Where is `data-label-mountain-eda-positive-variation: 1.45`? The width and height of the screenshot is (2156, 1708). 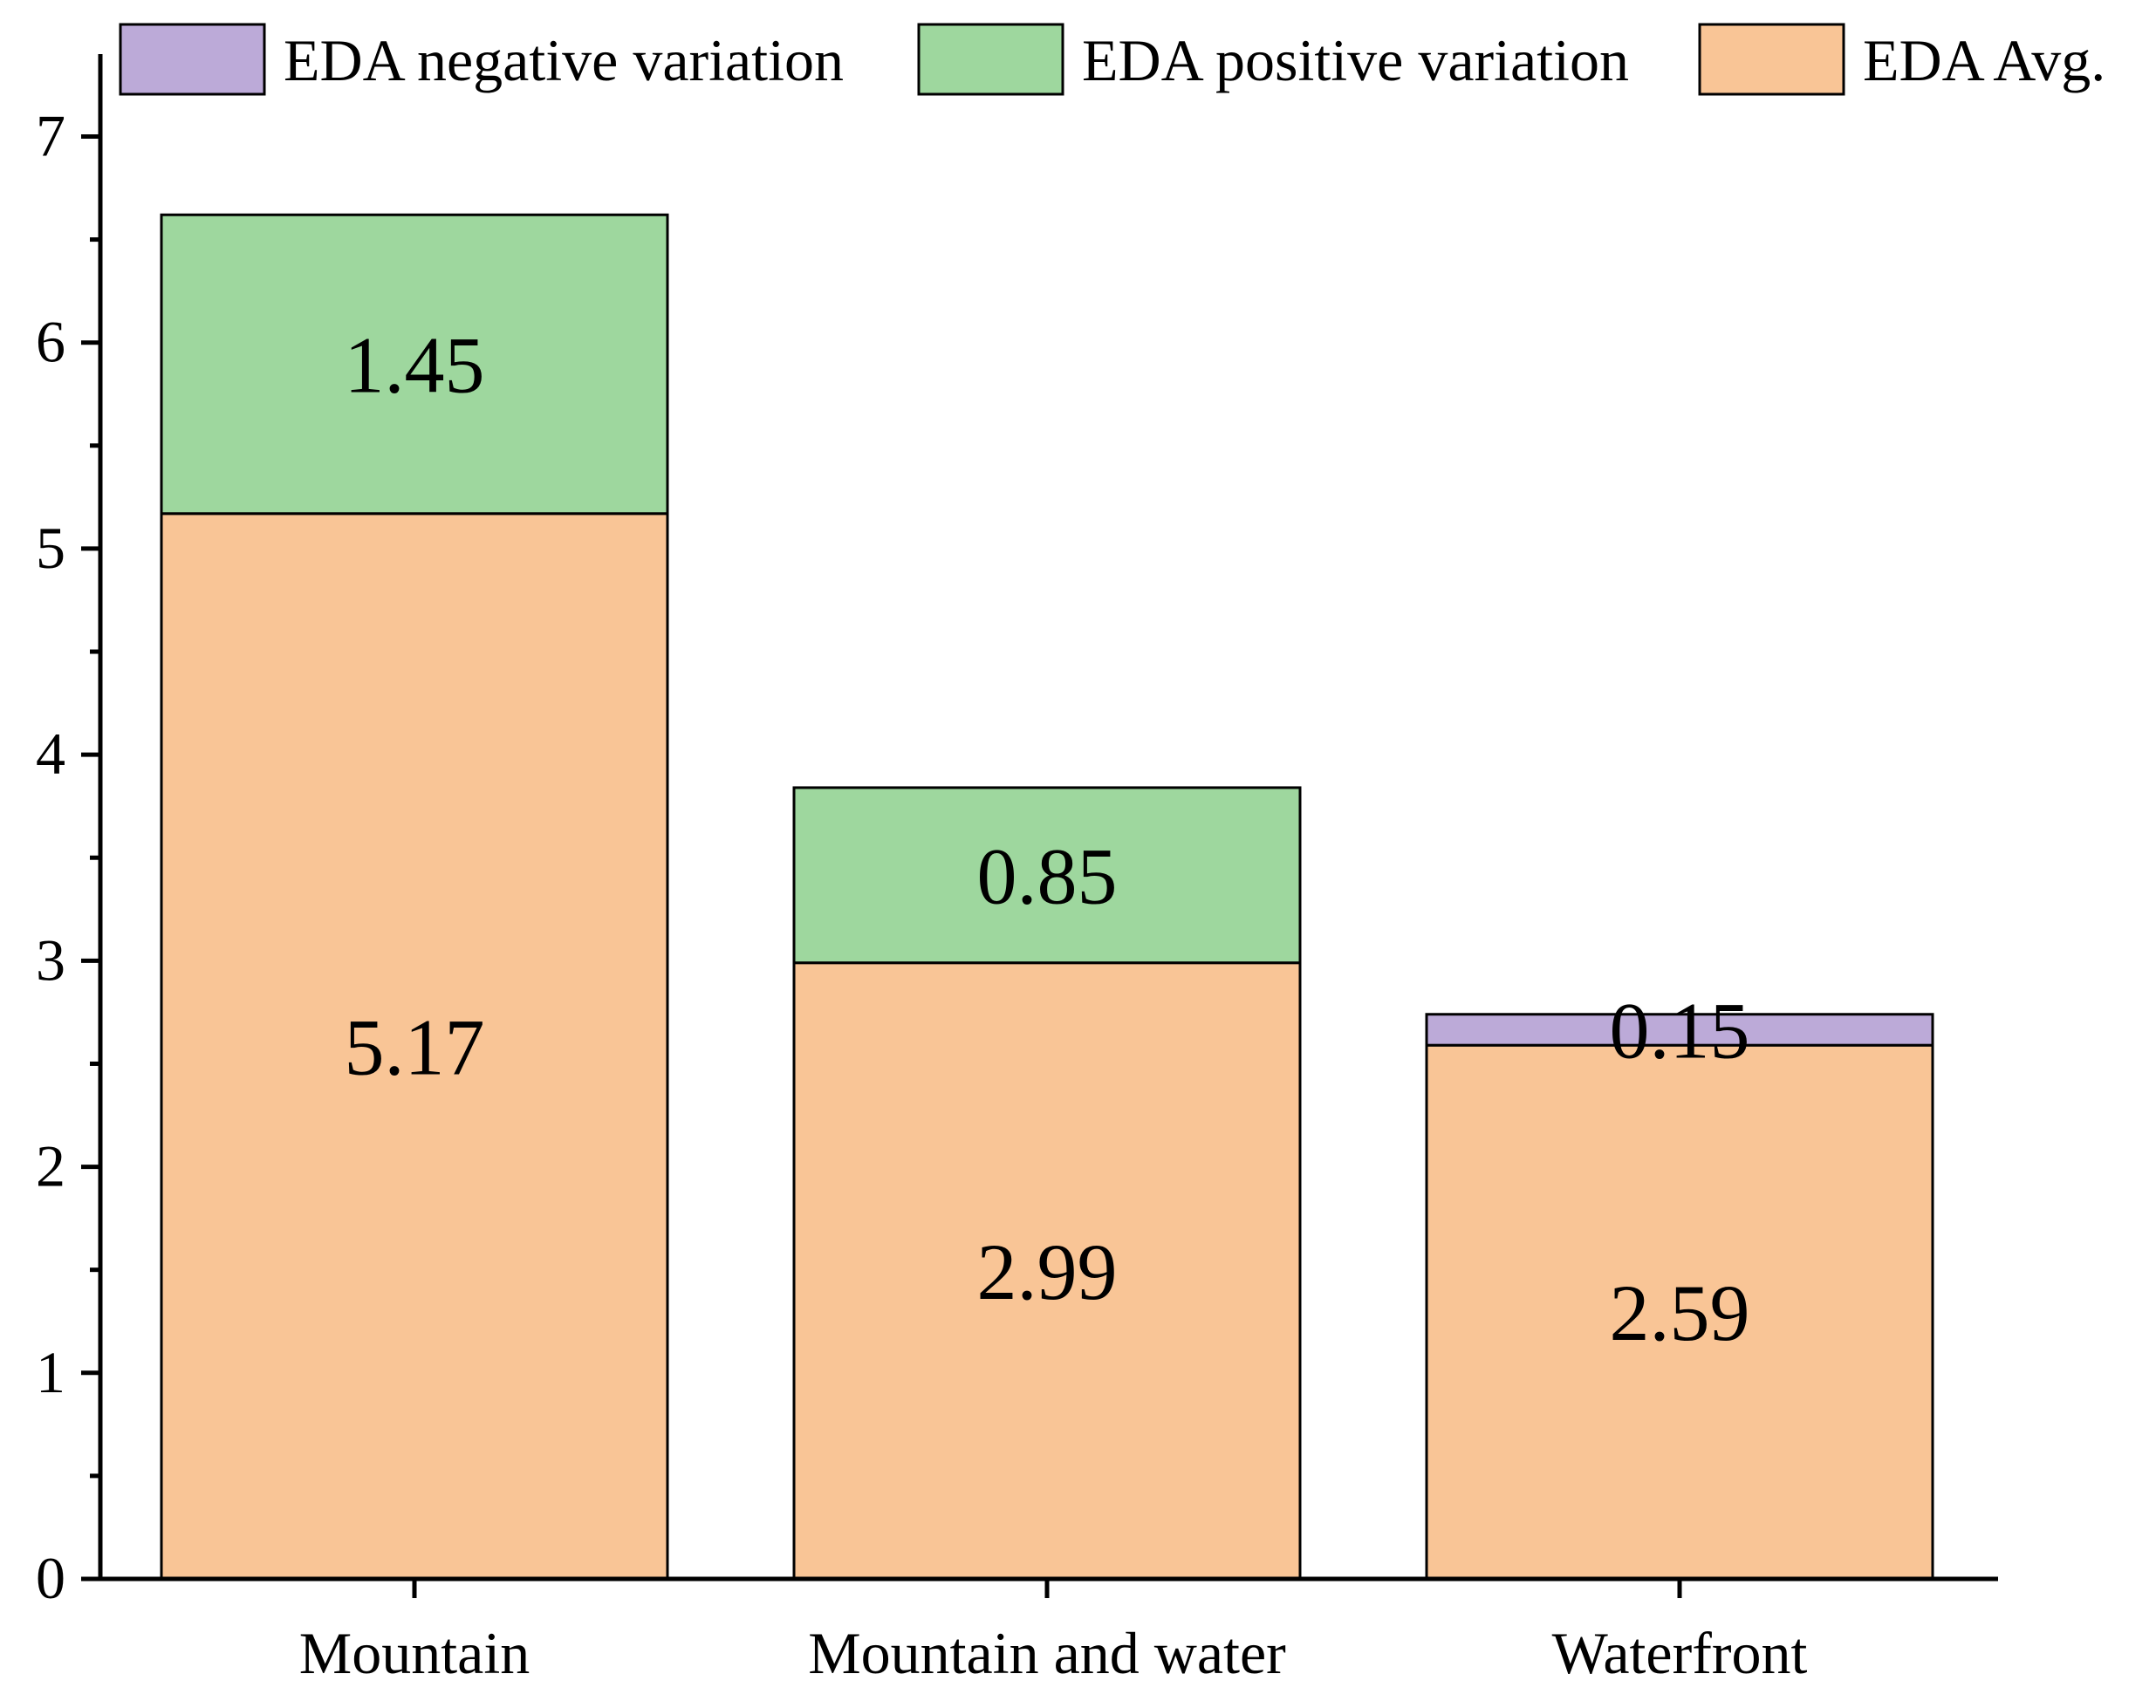
data-label-mountain-eda-positive-variation: 1.45 is located at coordinates (415, 366).